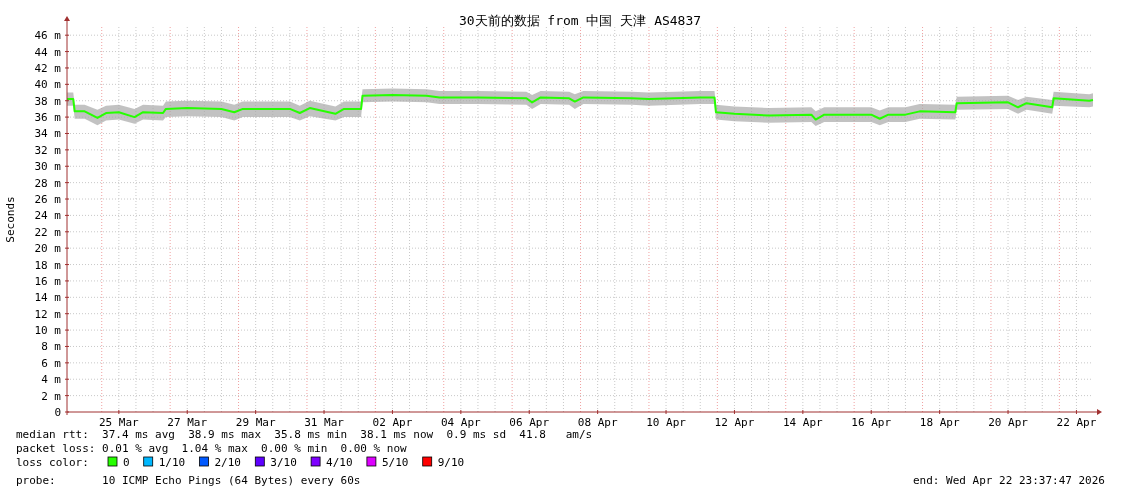 Image resolution: width=1121 pixels, height=494 pixels. I want to click on legend-label: 5/10, so click(395, 462).